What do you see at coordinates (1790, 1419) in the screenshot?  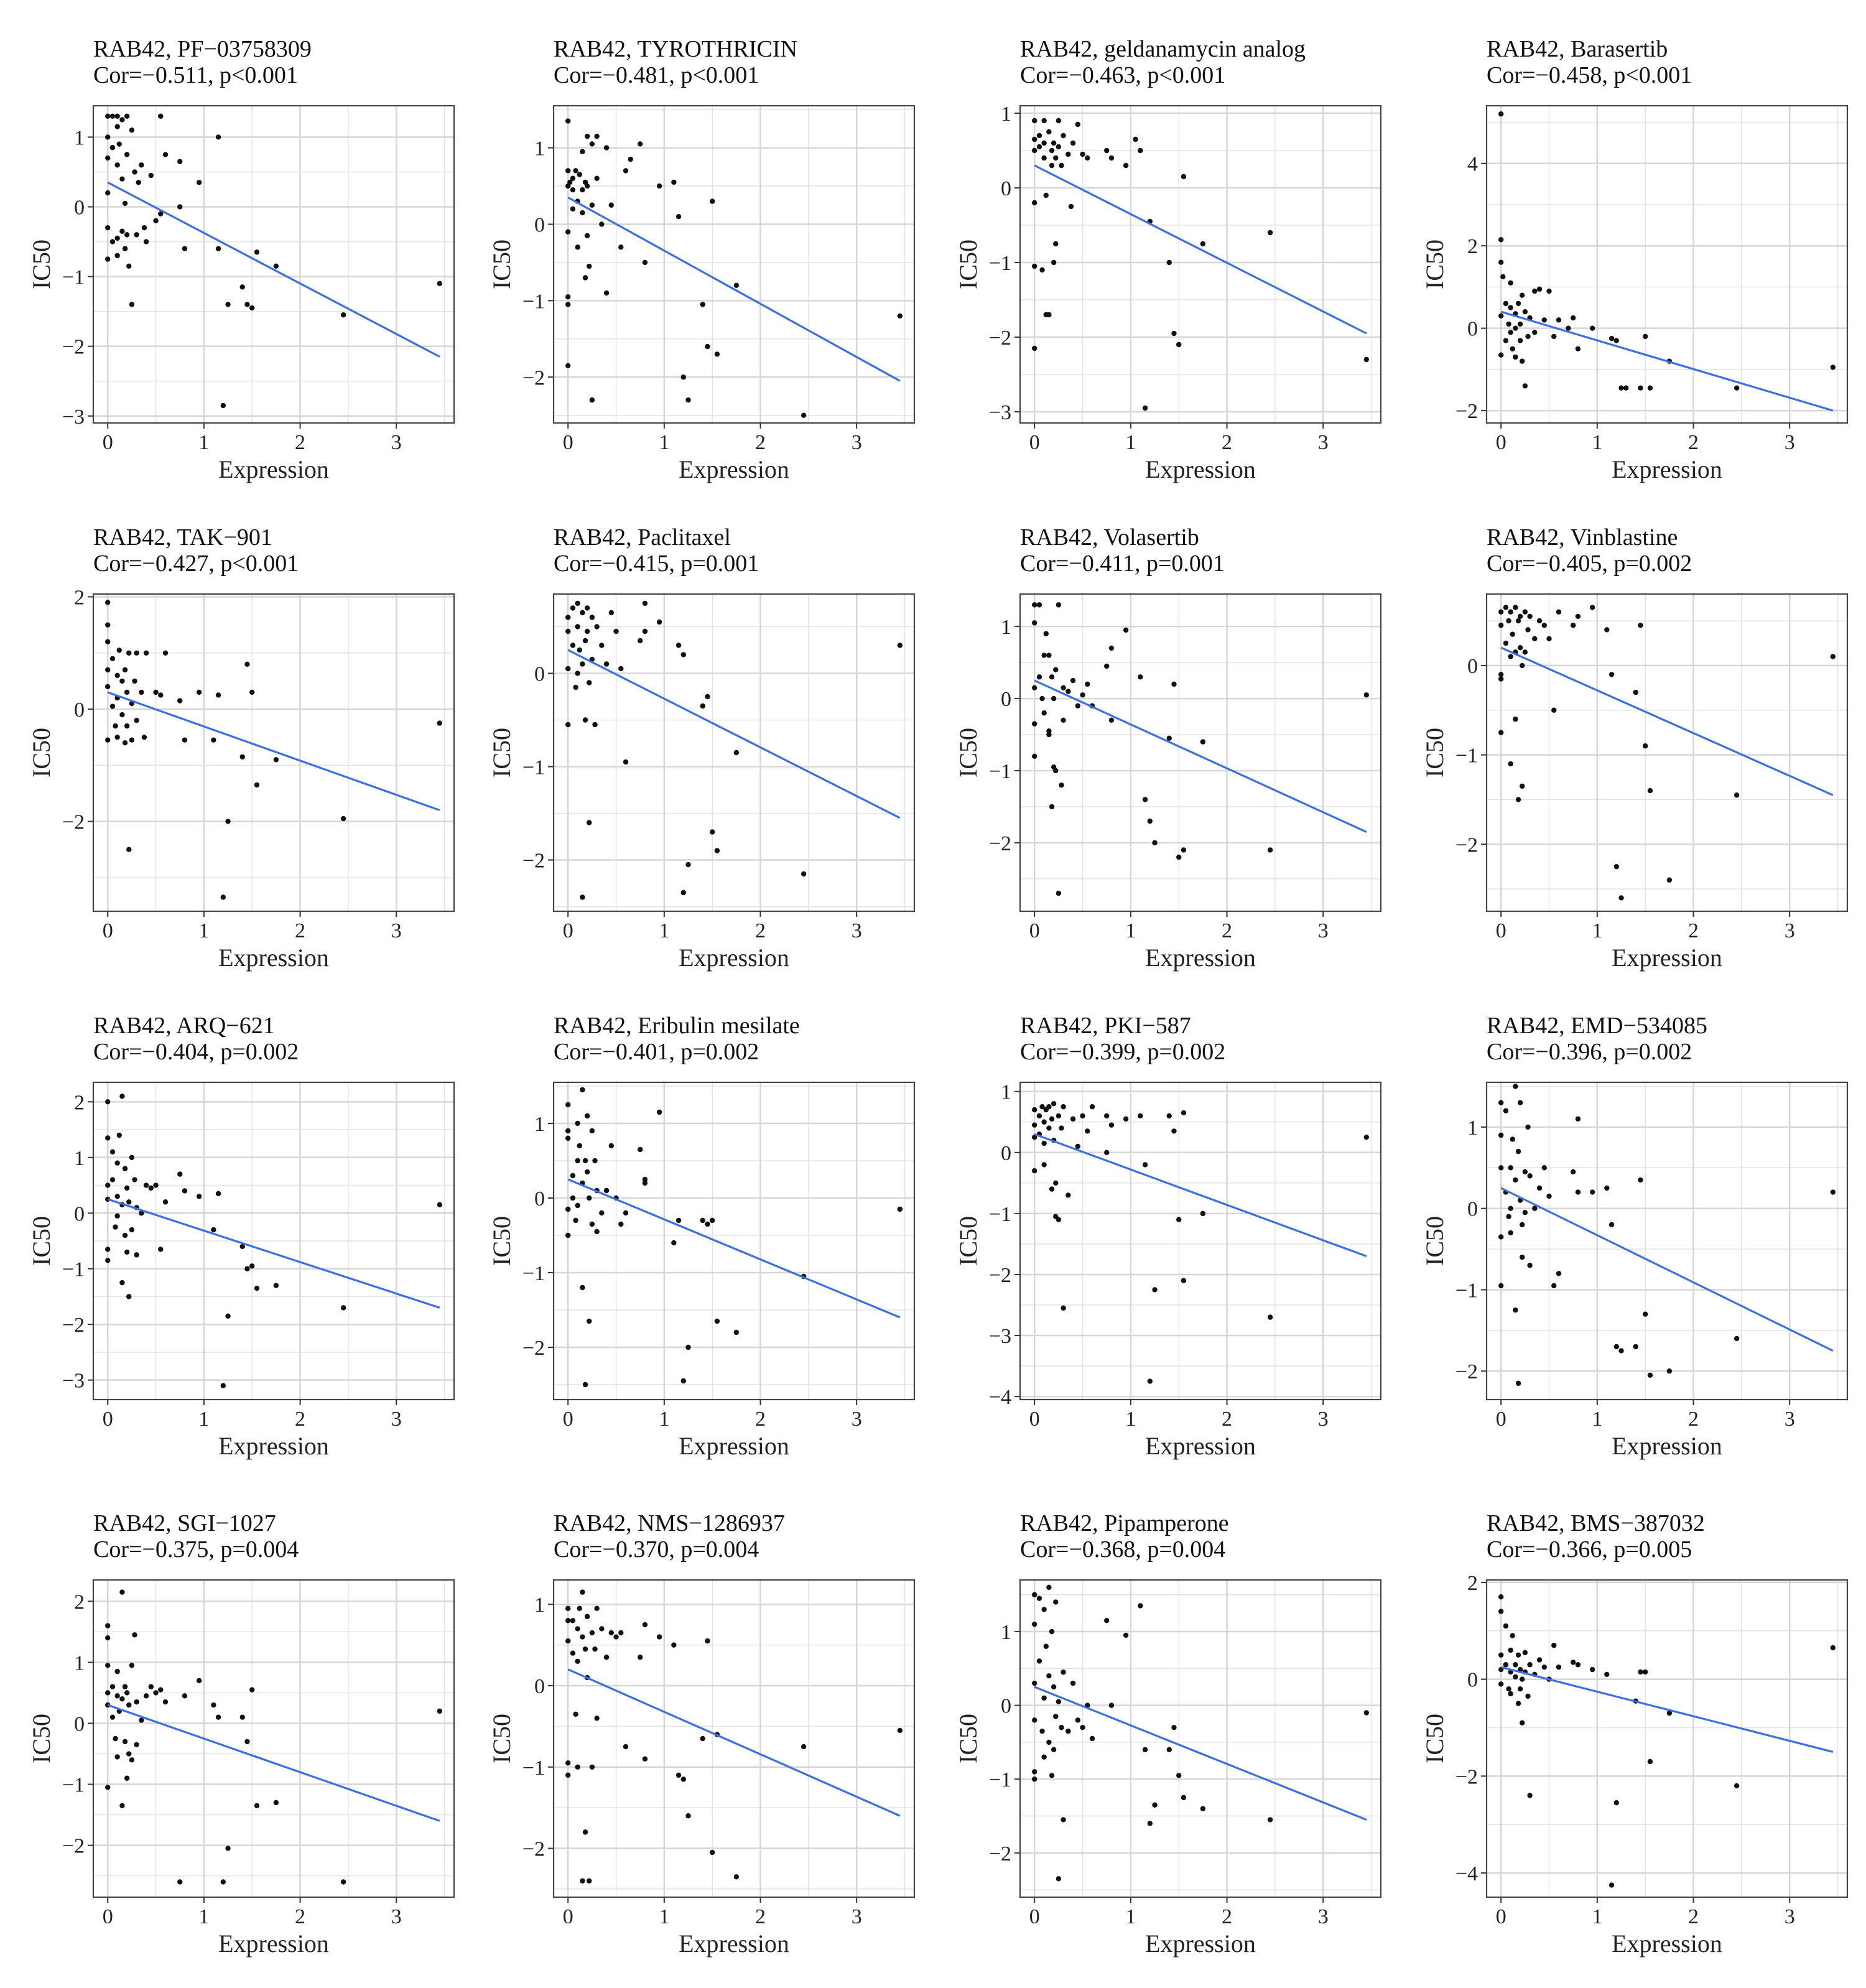 I see `x-tick-label: 3` at bounding box center [1790, 1419].